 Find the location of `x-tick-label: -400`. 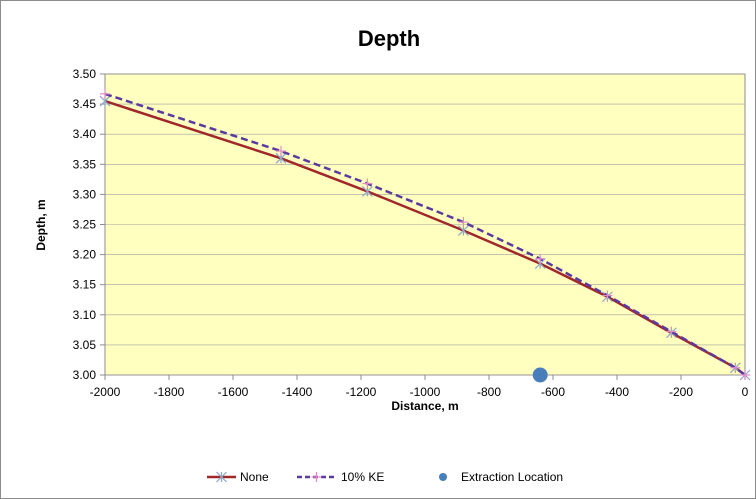

x-tick-label: -400 is located at coordinates (617, 392).